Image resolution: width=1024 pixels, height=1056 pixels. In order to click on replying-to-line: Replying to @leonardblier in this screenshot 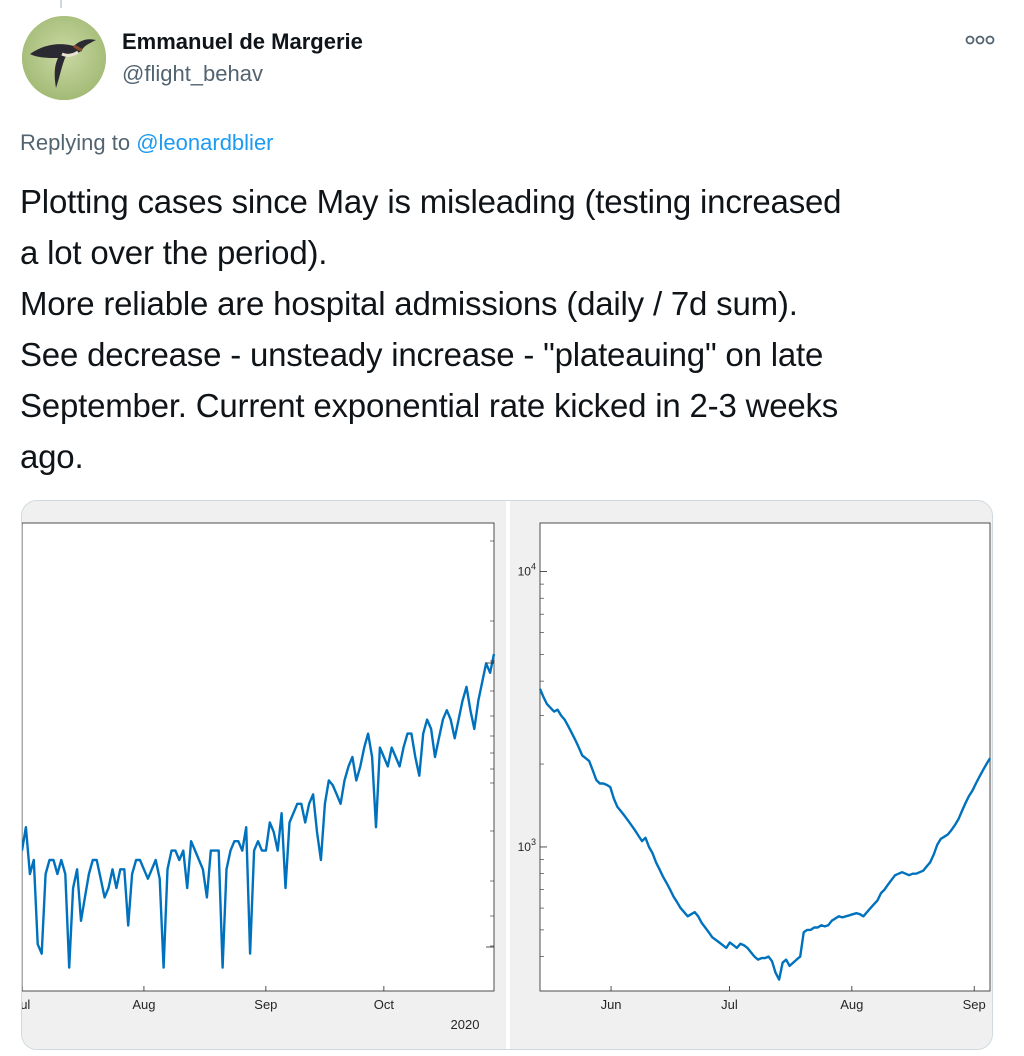, I will do `click(147, 143)`.